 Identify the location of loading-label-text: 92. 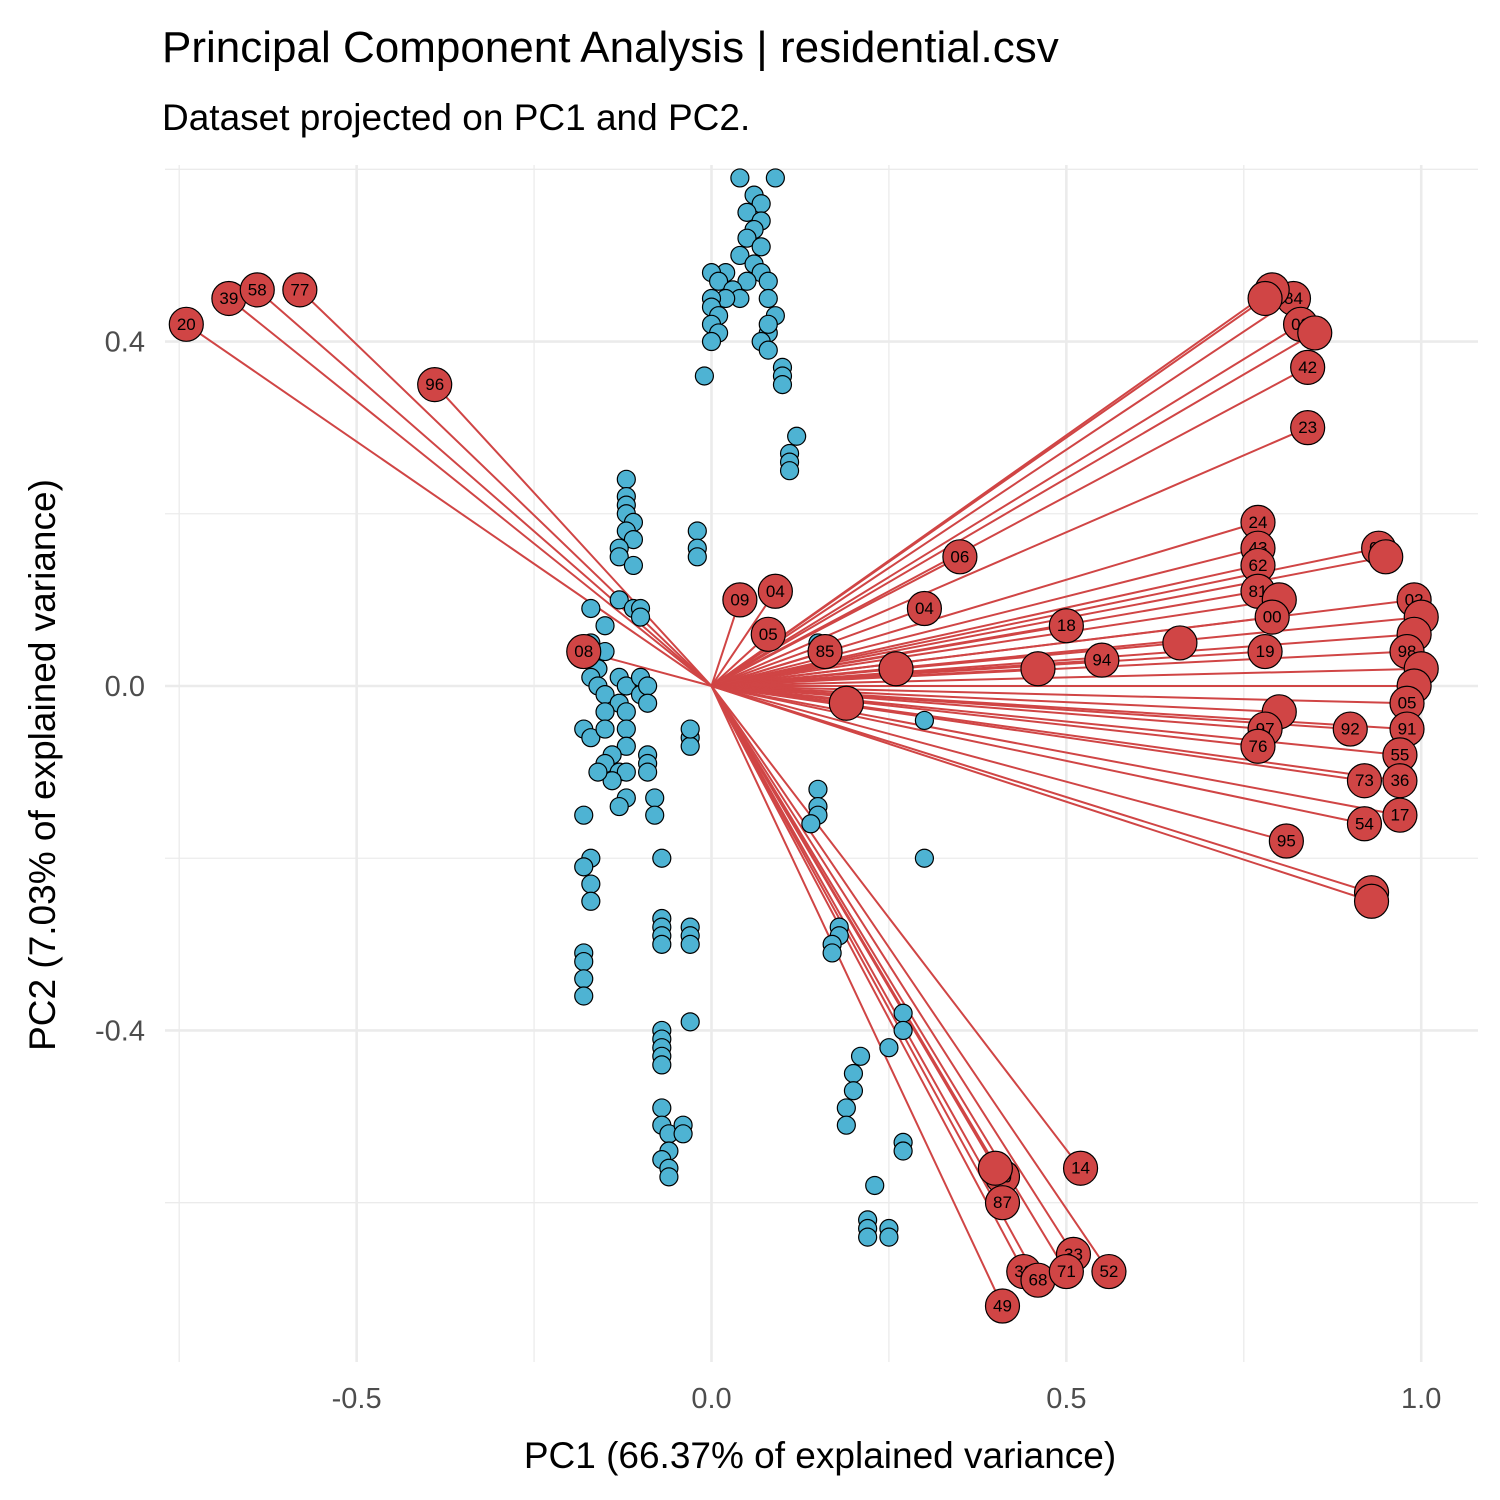
(1350, 729).